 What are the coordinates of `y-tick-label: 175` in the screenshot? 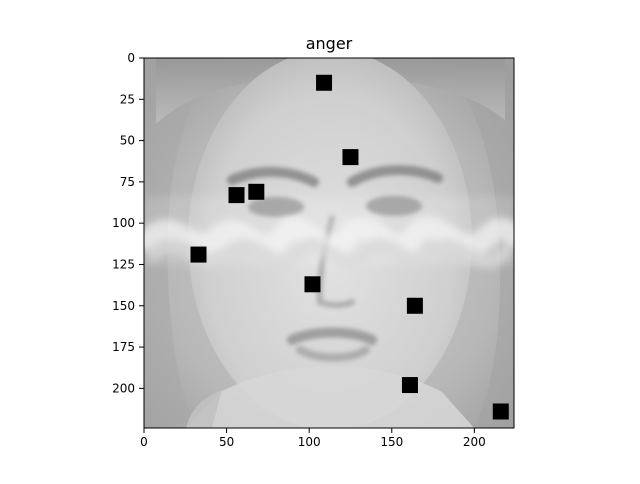 It's located at (123, 347).